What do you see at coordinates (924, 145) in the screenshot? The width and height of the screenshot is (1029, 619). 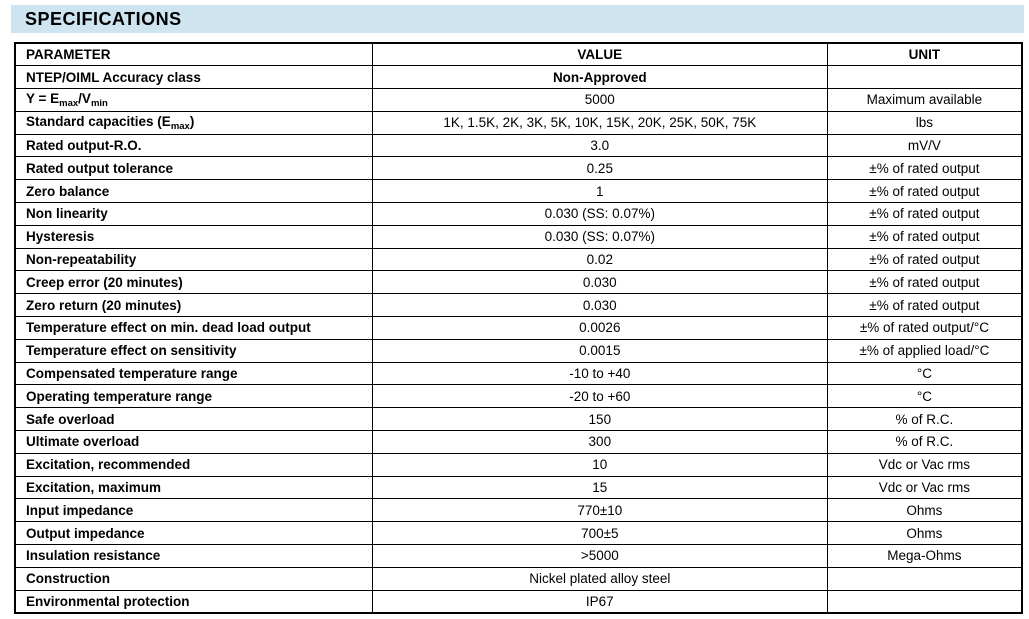 I see `unit-cell: mV/V` at bounding box center [924, 145].